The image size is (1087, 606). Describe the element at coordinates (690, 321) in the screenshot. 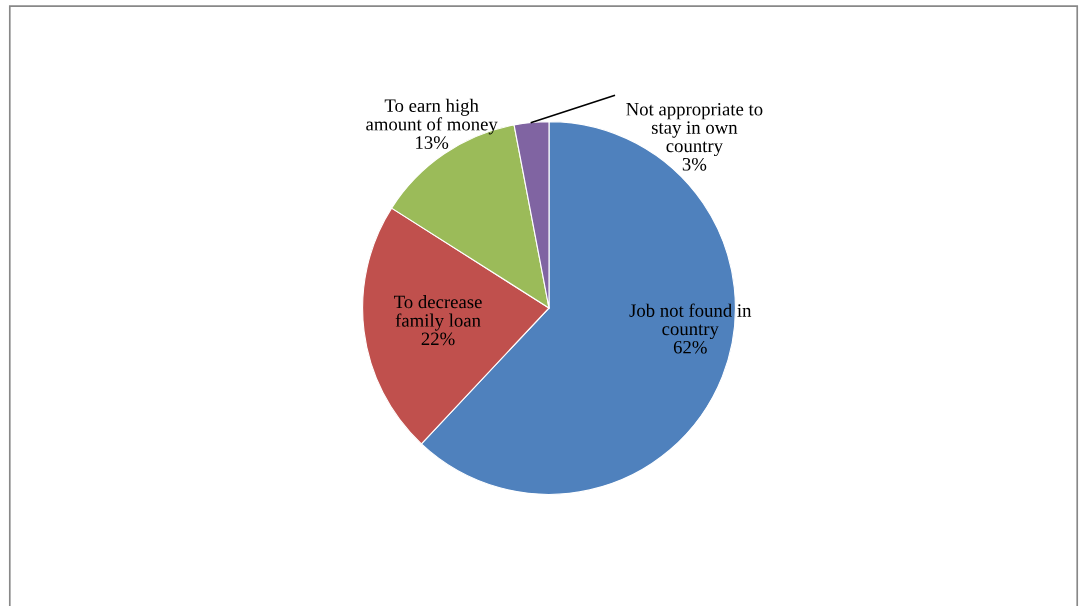

I see `slice-label: Job not found in country` at that location.